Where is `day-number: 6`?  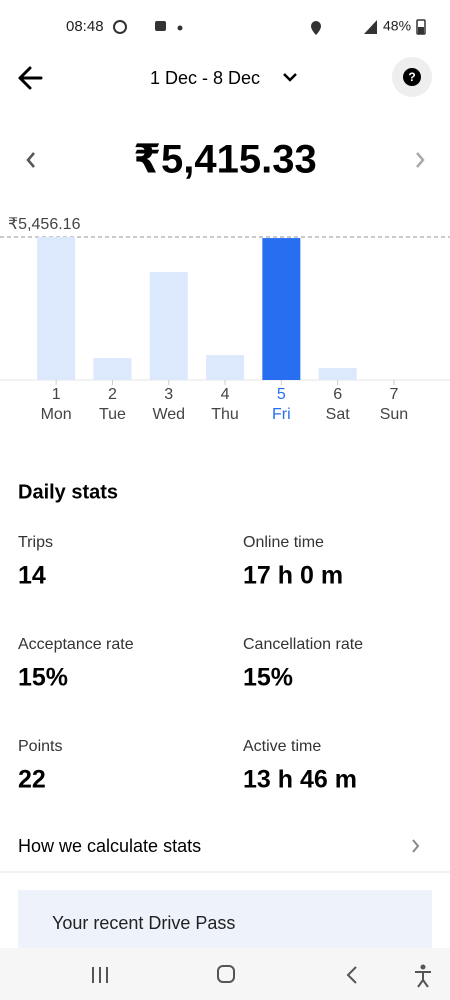
day-number: 6 is located at coordinates (337, 394).